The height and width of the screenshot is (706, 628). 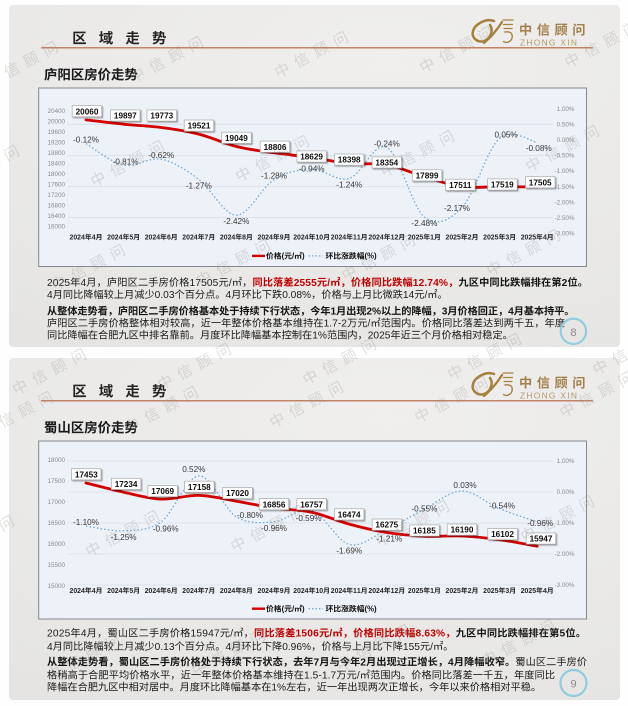 What do you see at coordinates (204, 283) in the screenshot?
I see `svg-text: 17505` at bounding box center [204, 283].